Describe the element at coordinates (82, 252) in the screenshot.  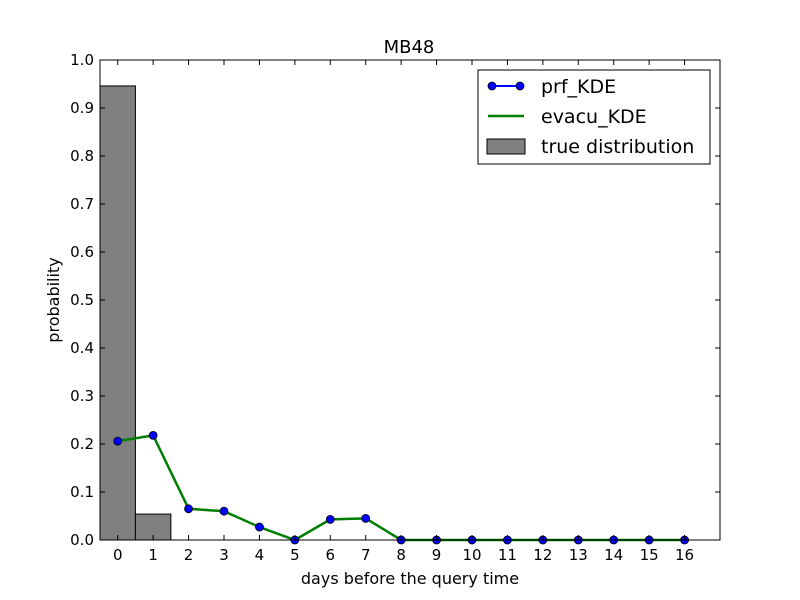
I see `y-tick-label-0.6: 0.6` at that location.